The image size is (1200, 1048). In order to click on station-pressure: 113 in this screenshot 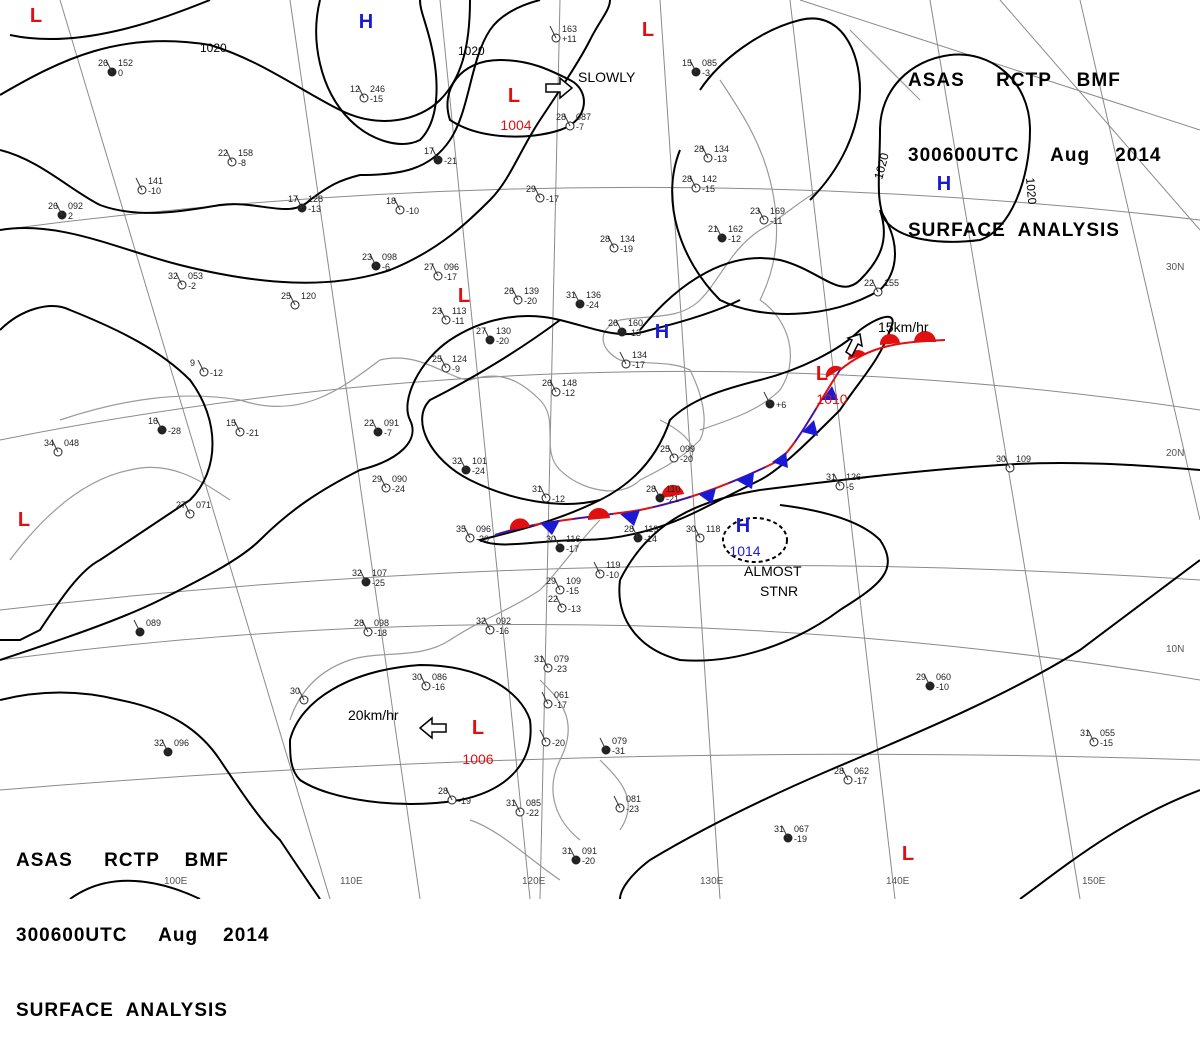, I will do `click(459, 311)`.